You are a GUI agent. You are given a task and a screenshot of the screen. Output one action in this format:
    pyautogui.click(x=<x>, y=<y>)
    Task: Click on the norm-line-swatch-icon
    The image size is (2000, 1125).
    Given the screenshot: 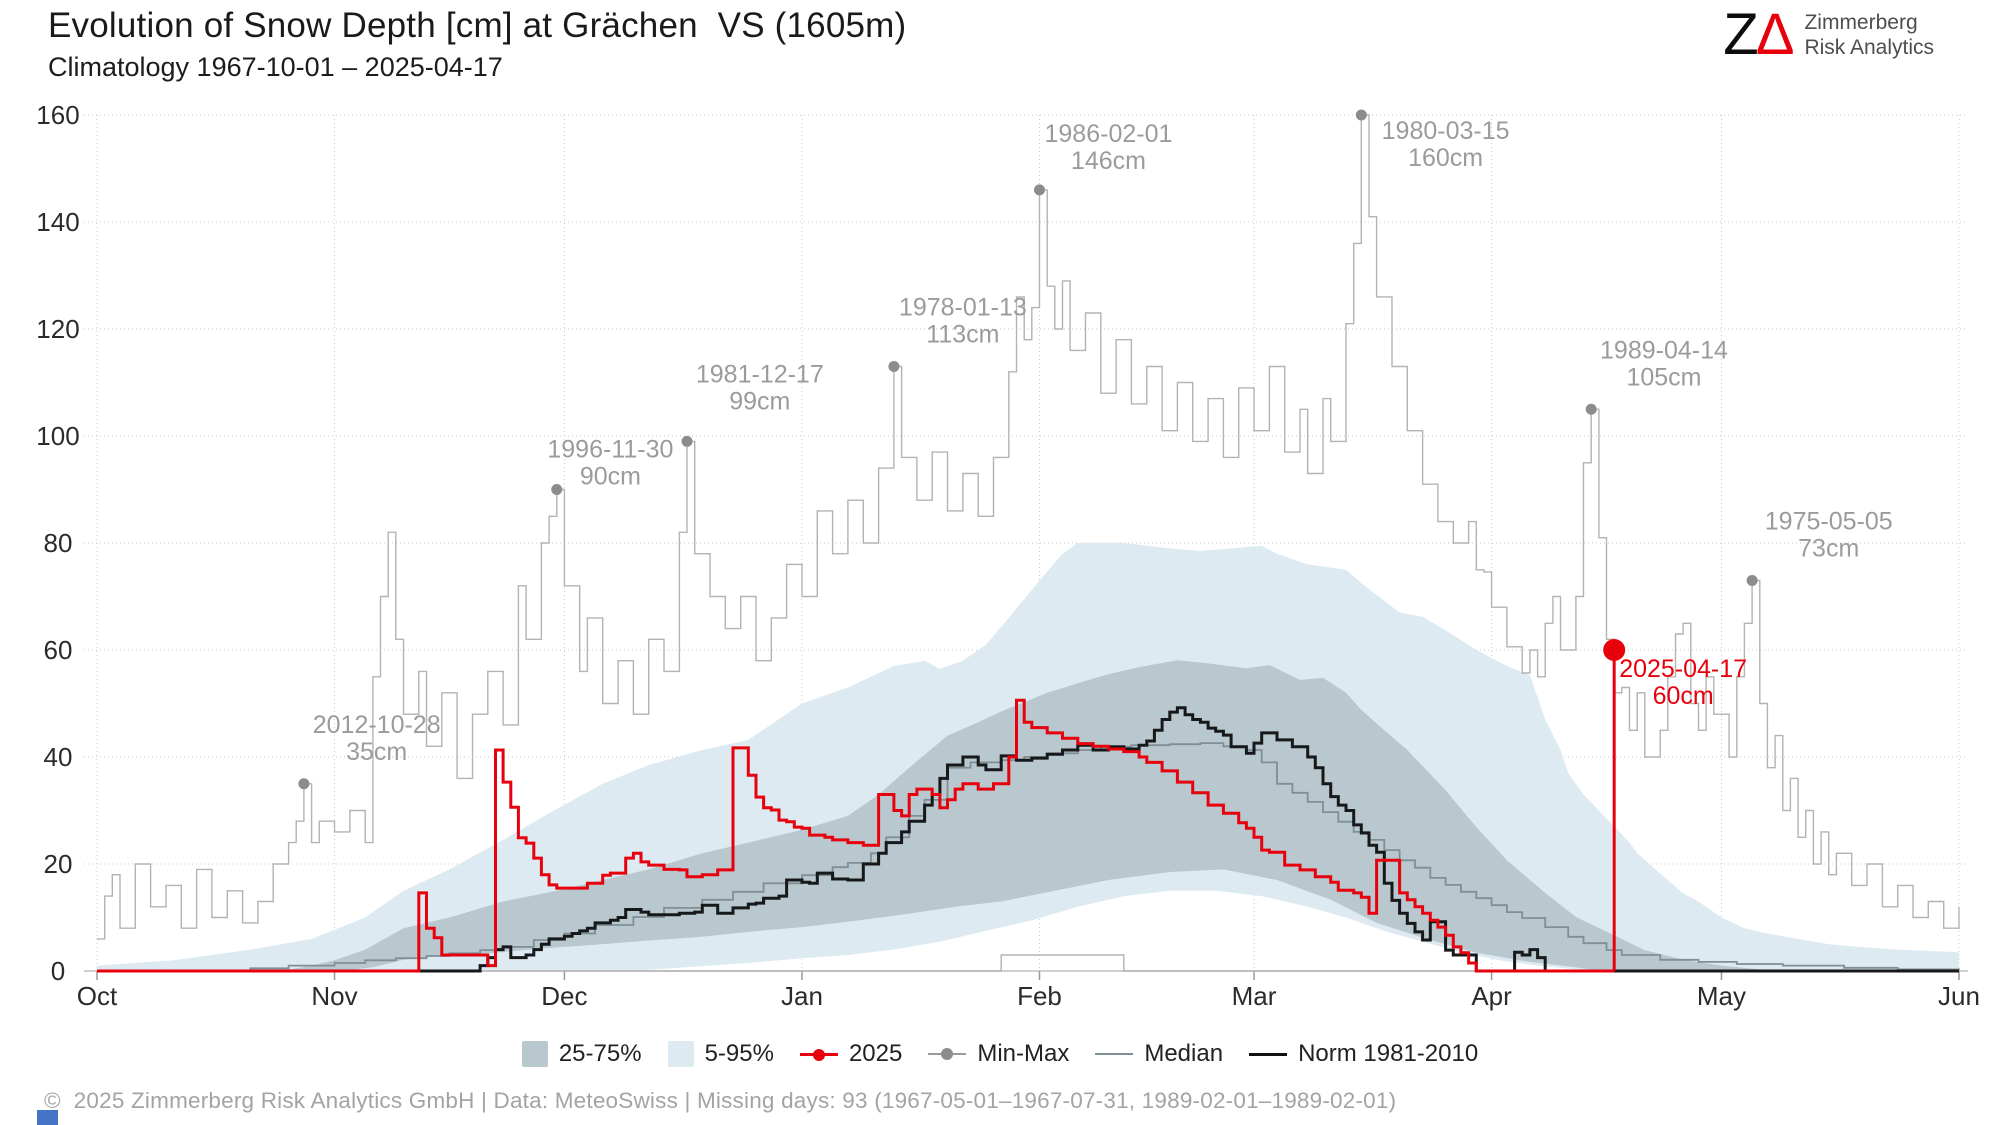 What is the action you would take?
    pyautogui.click(x=1268, y=1054)
    